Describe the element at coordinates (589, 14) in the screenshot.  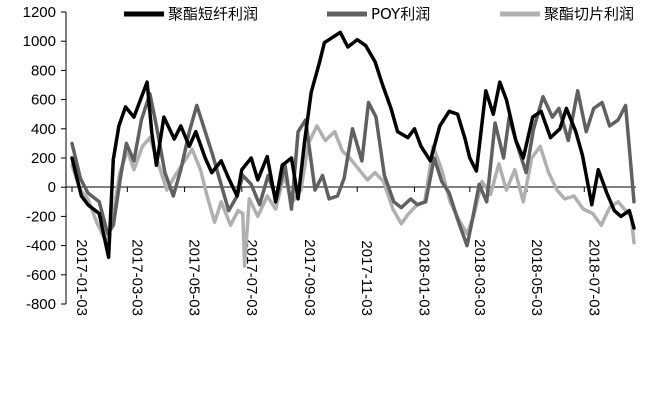
I see `legend-label-polyester-chip-profit: 聚酯切片利润` at that location.